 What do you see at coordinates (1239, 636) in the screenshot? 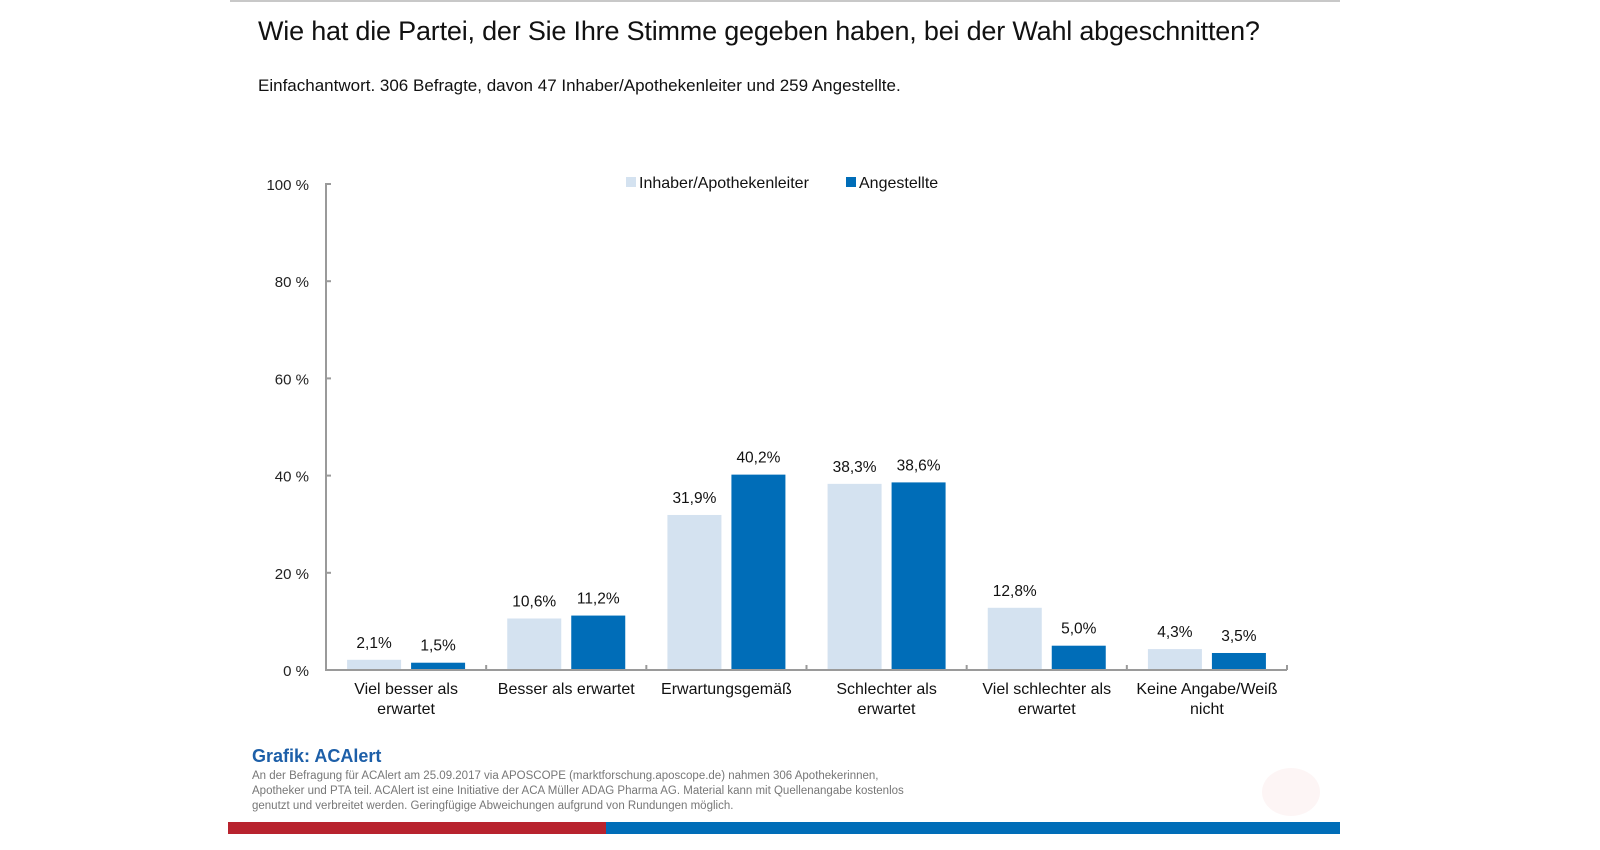
I see `value-label: 3,5%` at bounding box center [1239, 636].